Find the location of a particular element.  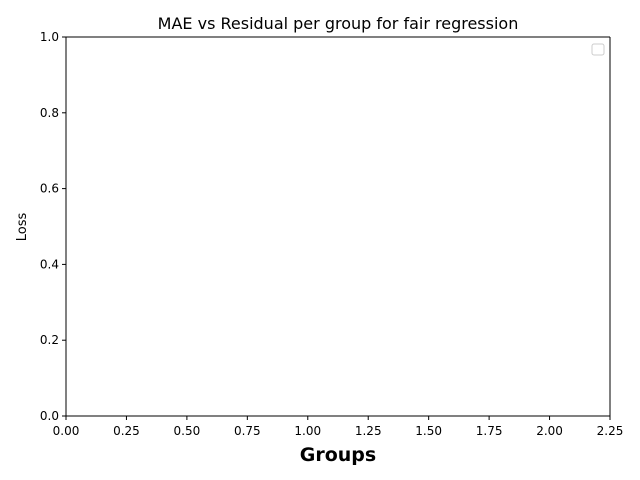

x-tick-label: 1.25 is located at coordinates (368, 431).